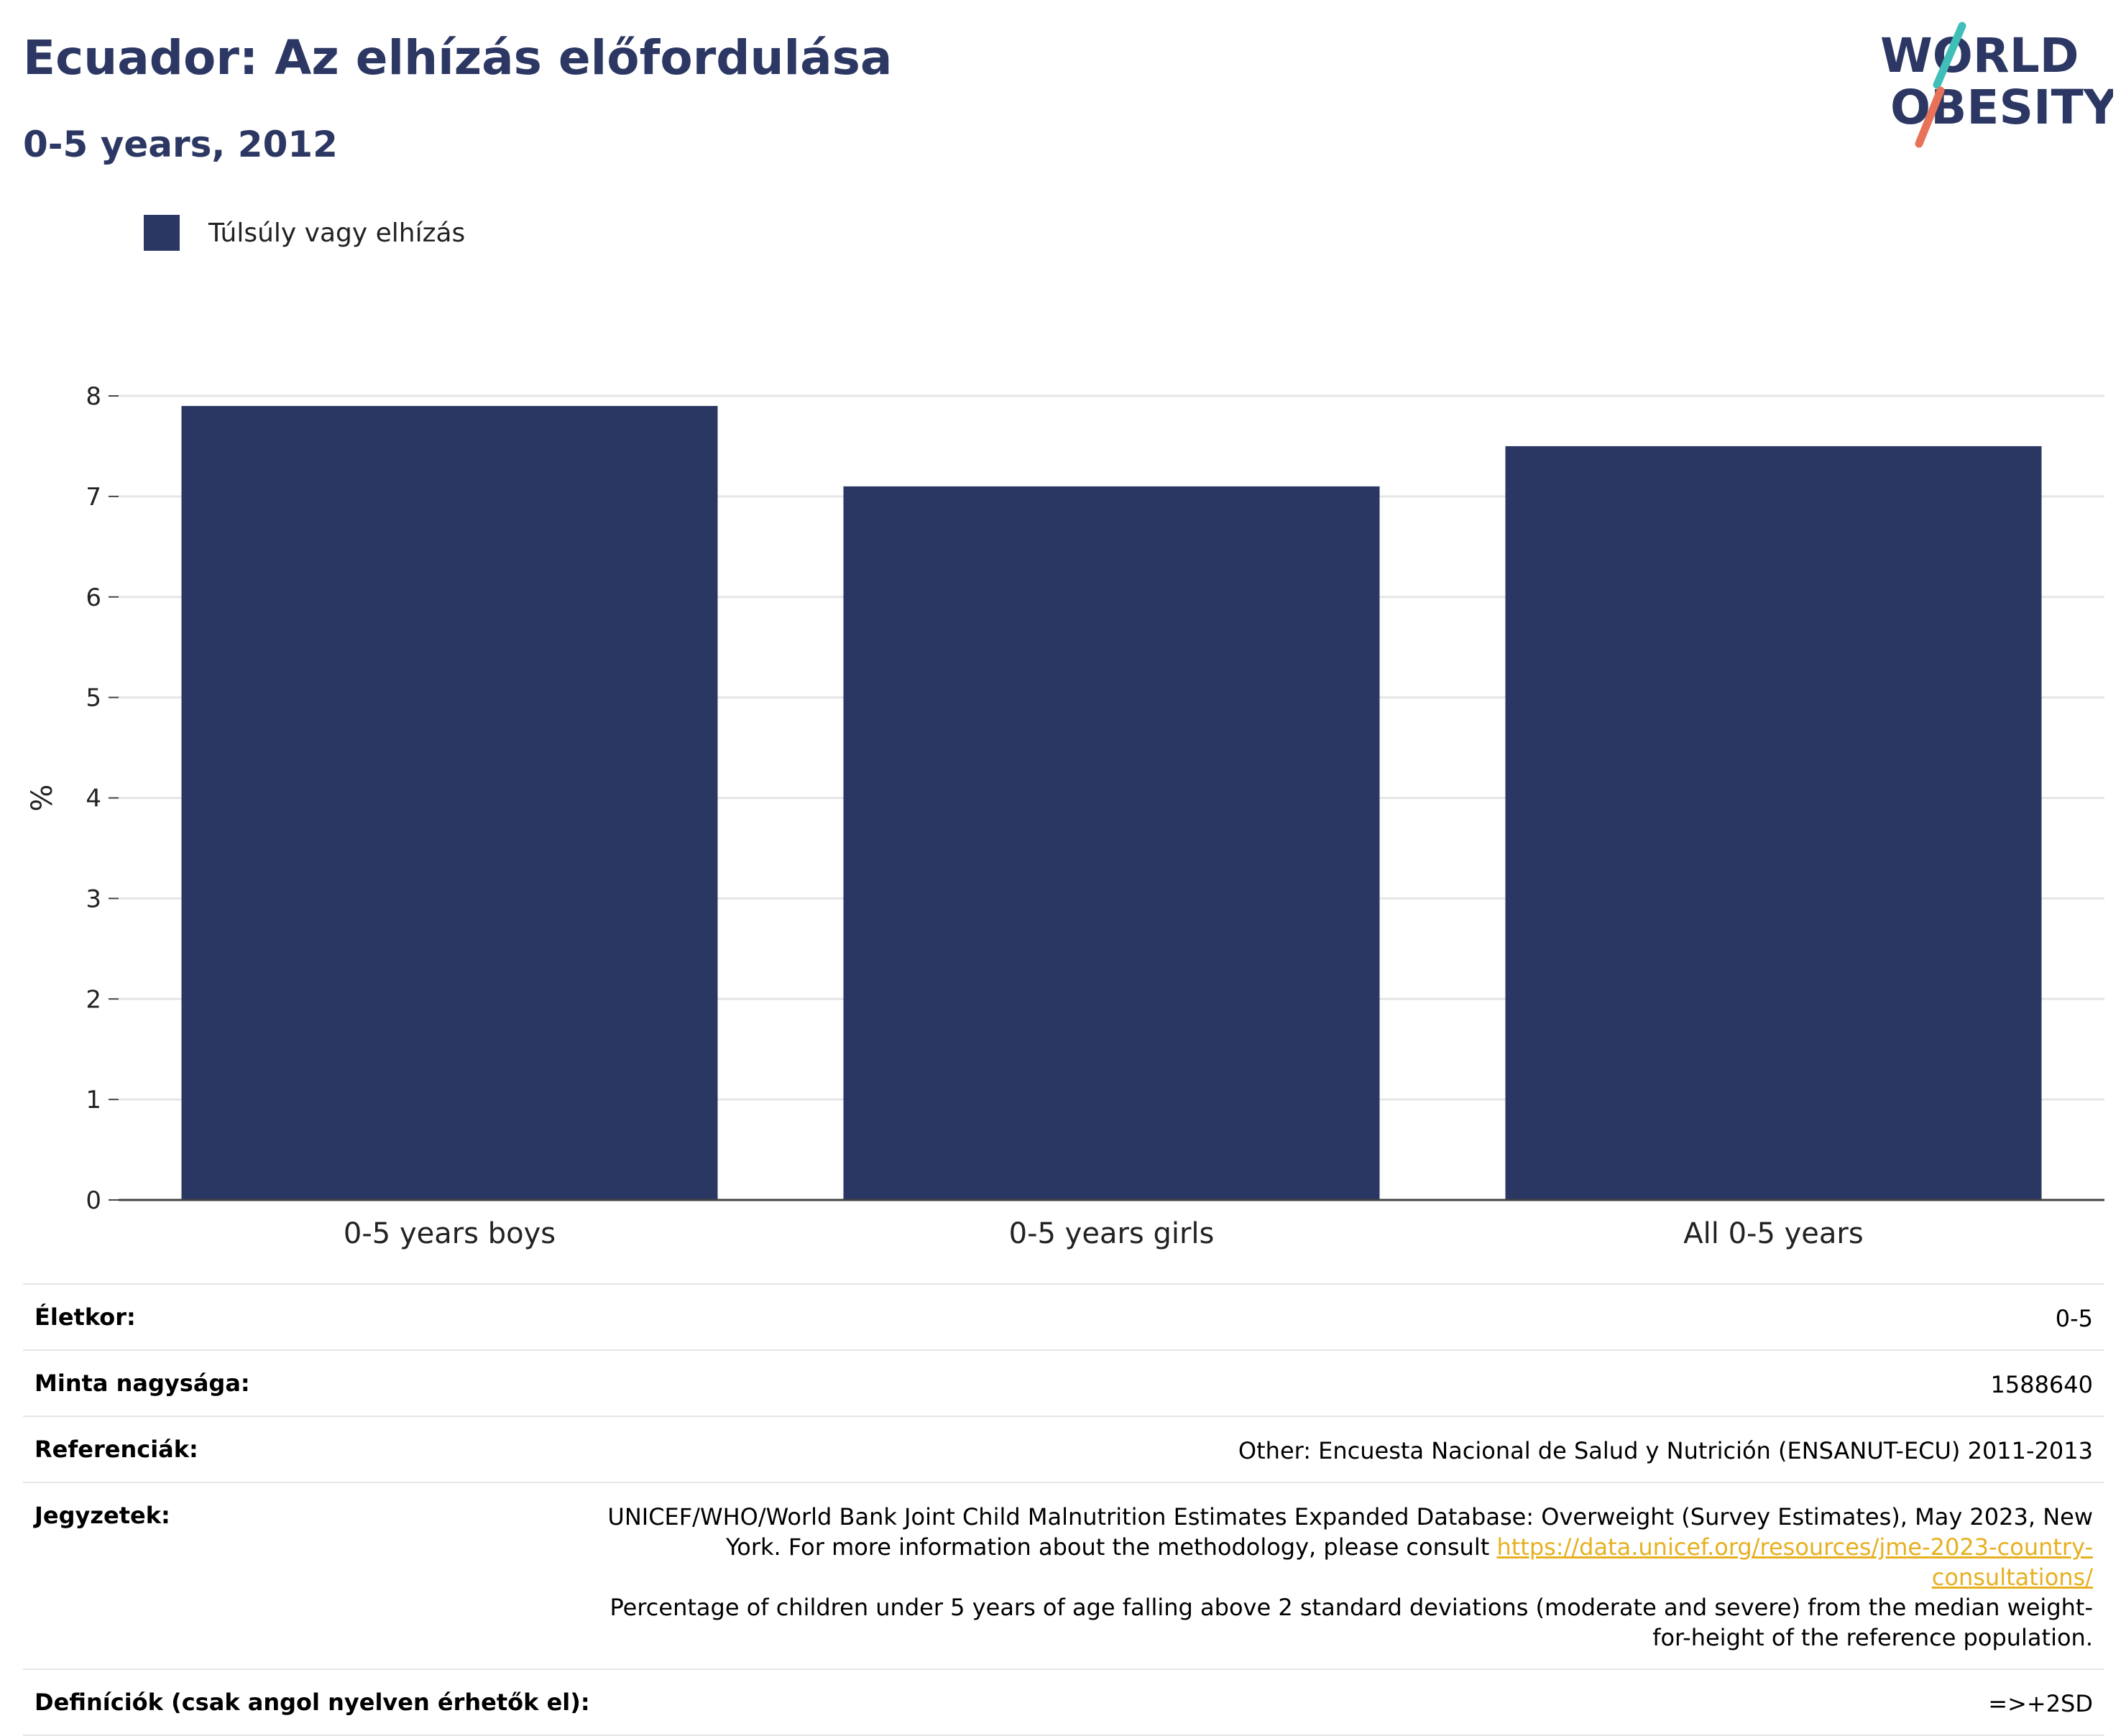 Image resolution: width=2126 pixels, height=1736 pixels. What do you see at coordinates (2074, 1318) in the screenshot?
I see `age-value: 0-5` at bounding box center [2074, 1318].